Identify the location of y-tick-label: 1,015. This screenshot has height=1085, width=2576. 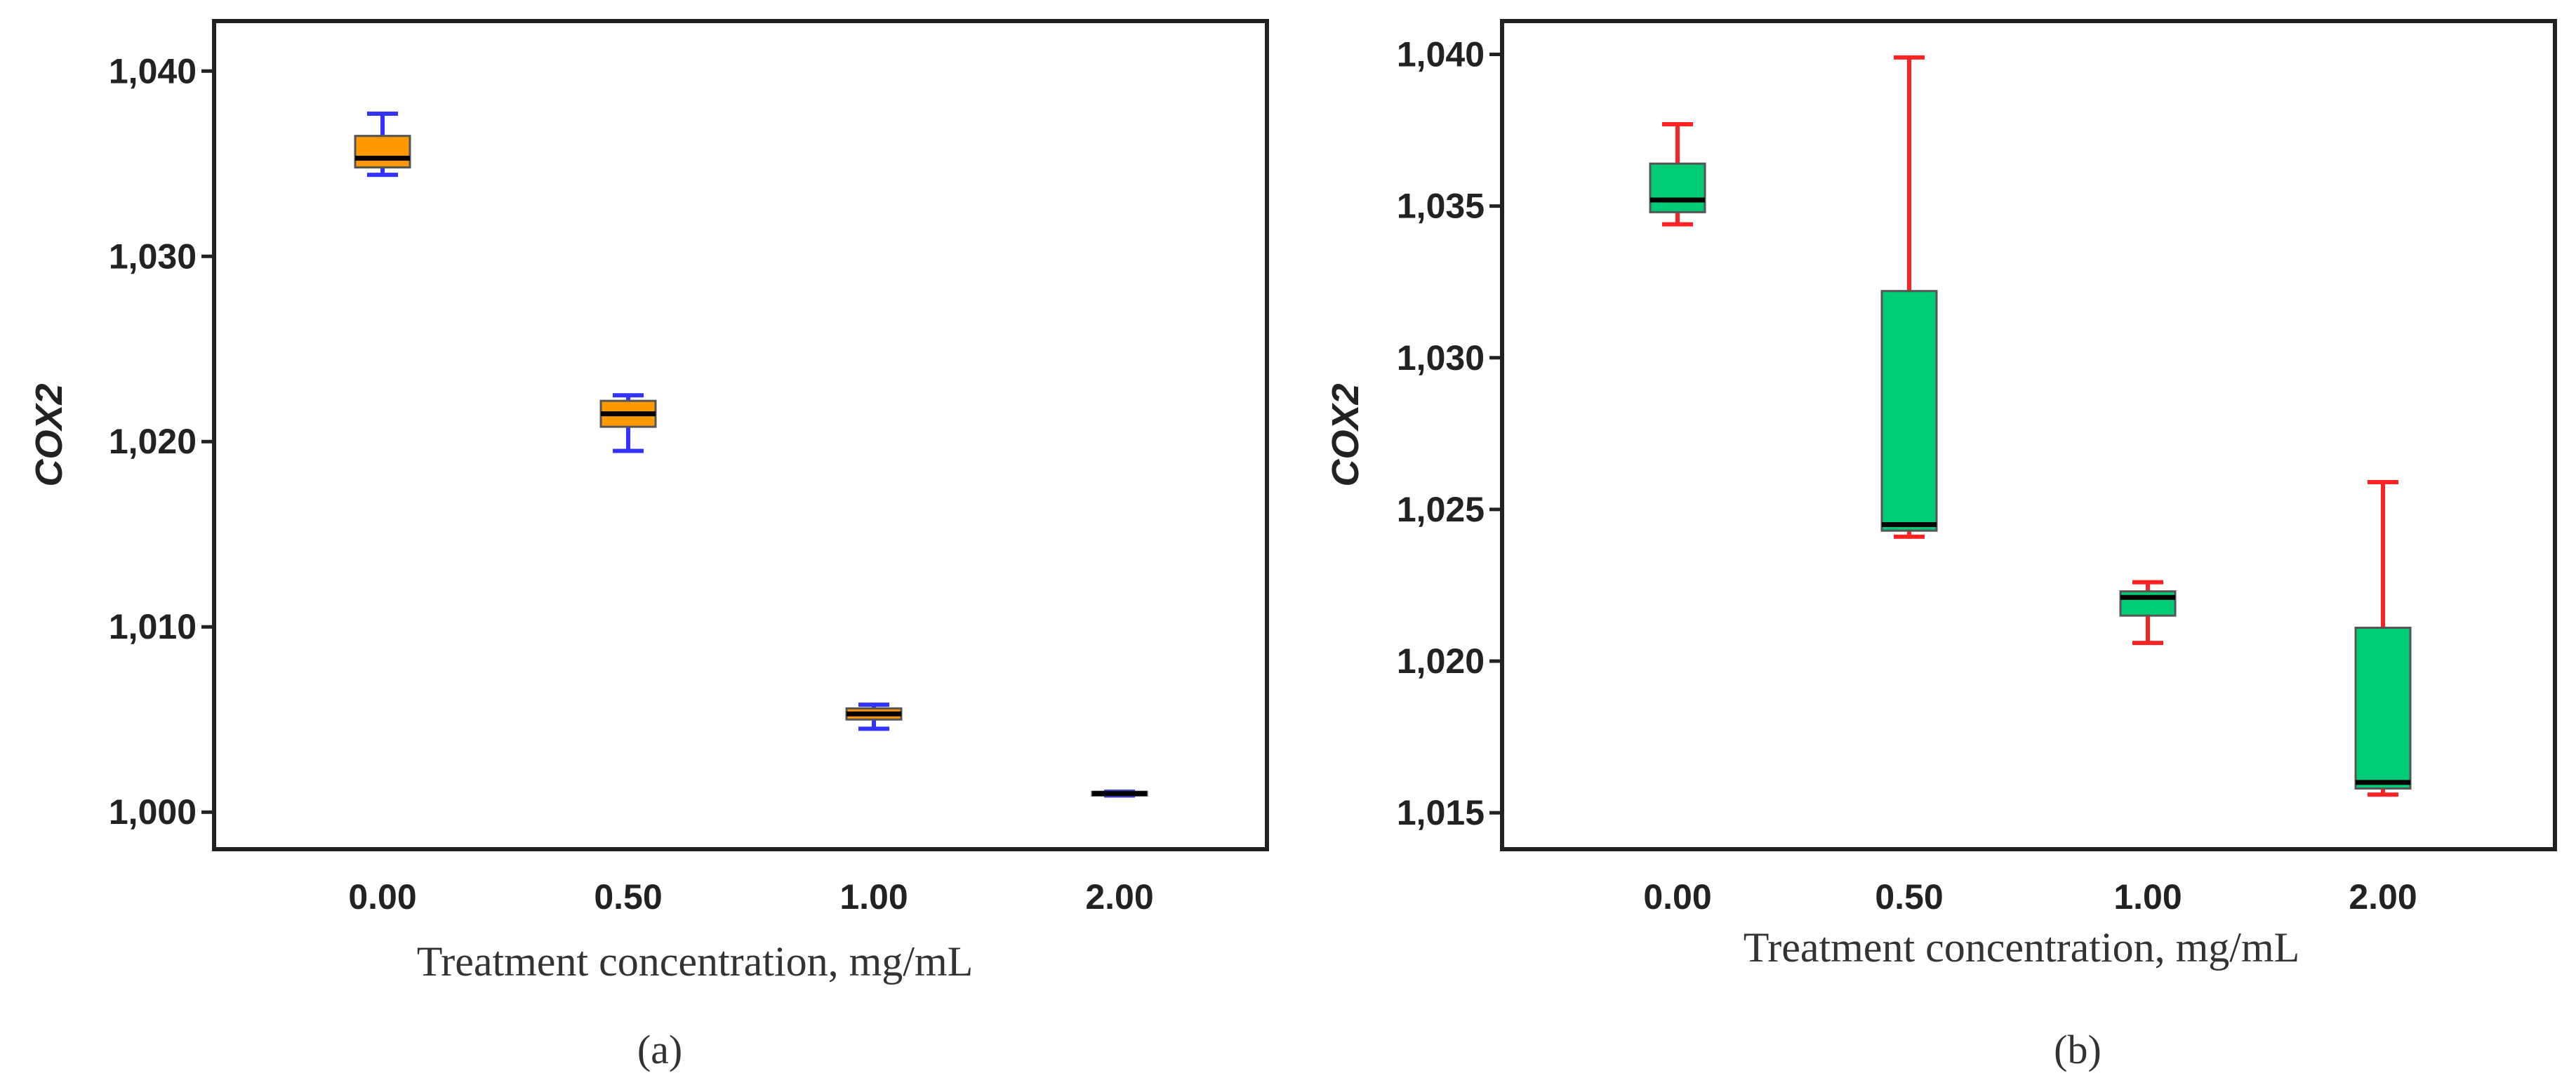
(1441, 812).